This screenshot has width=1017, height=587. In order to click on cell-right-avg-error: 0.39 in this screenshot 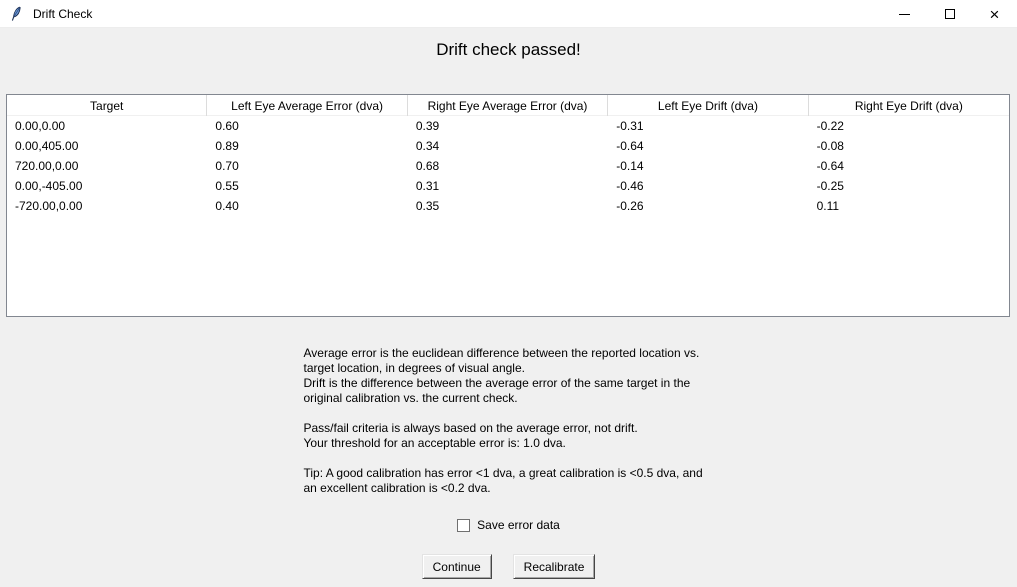, I will do `click(427, 126)`.